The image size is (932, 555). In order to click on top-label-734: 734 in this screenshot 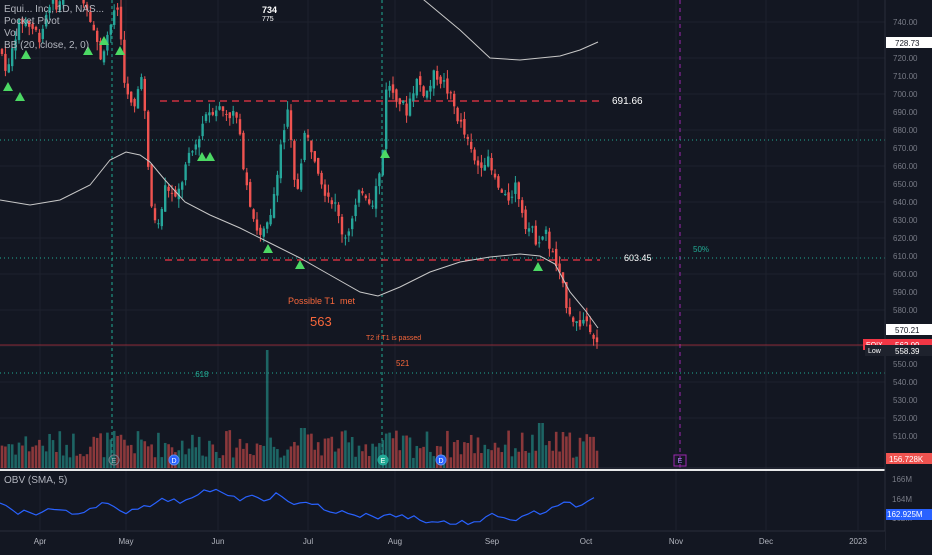, I will do `click(269, 10)`.